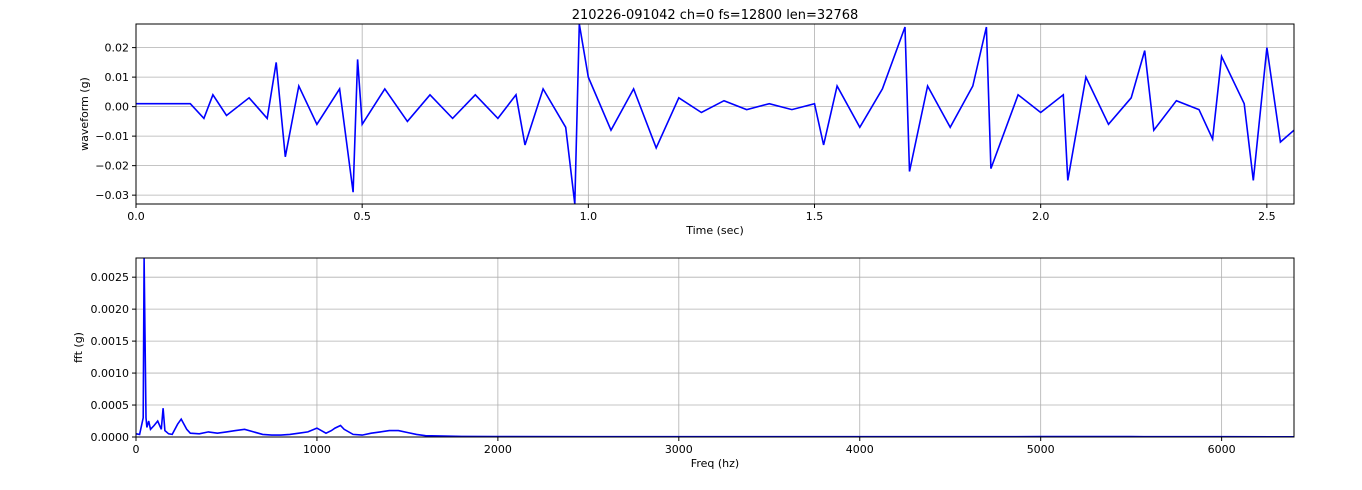 The width and height of the screenshot is (1362, 490). Describe the element at coordinates (110, 341) in the screenshot. I see `fft-y-tick-label: 0.0015` at that location.